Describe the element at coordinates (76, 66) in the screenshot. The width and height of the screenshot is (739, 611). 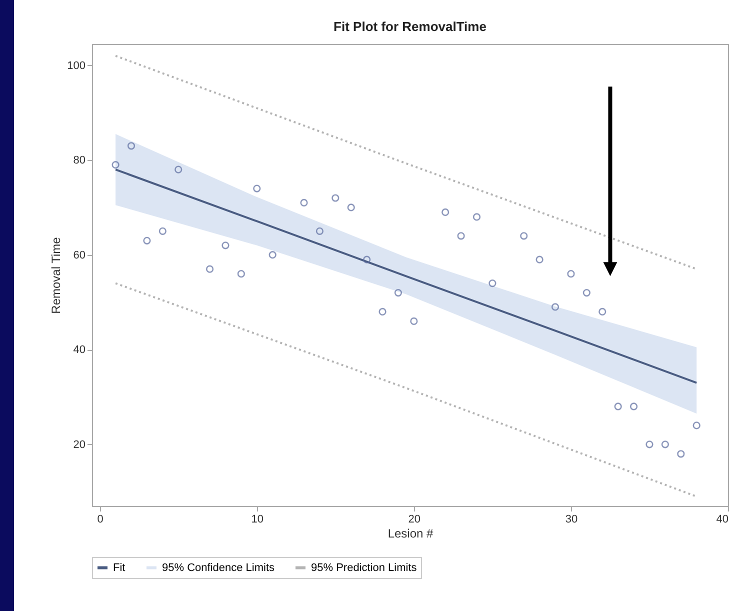
I see `y-tick-label: 100` at that location.